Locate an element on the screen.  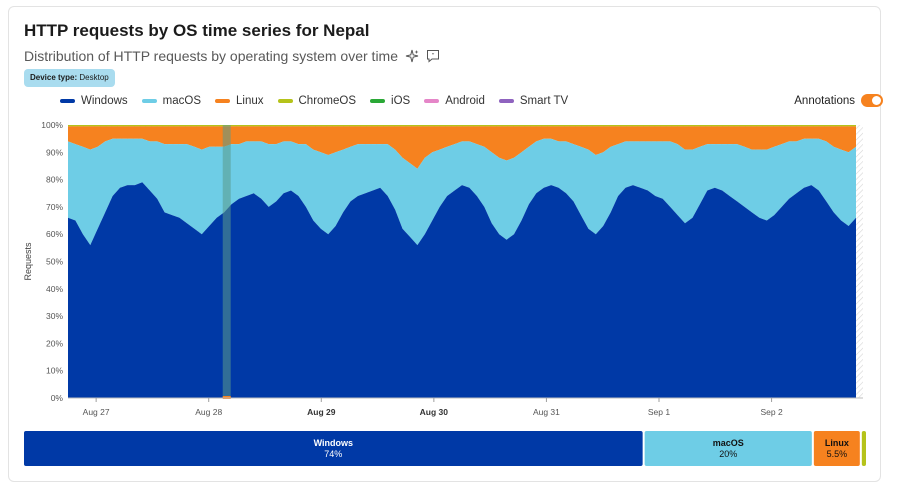
summary-share-linux: 5.5% is located at coordinates (837, 454).